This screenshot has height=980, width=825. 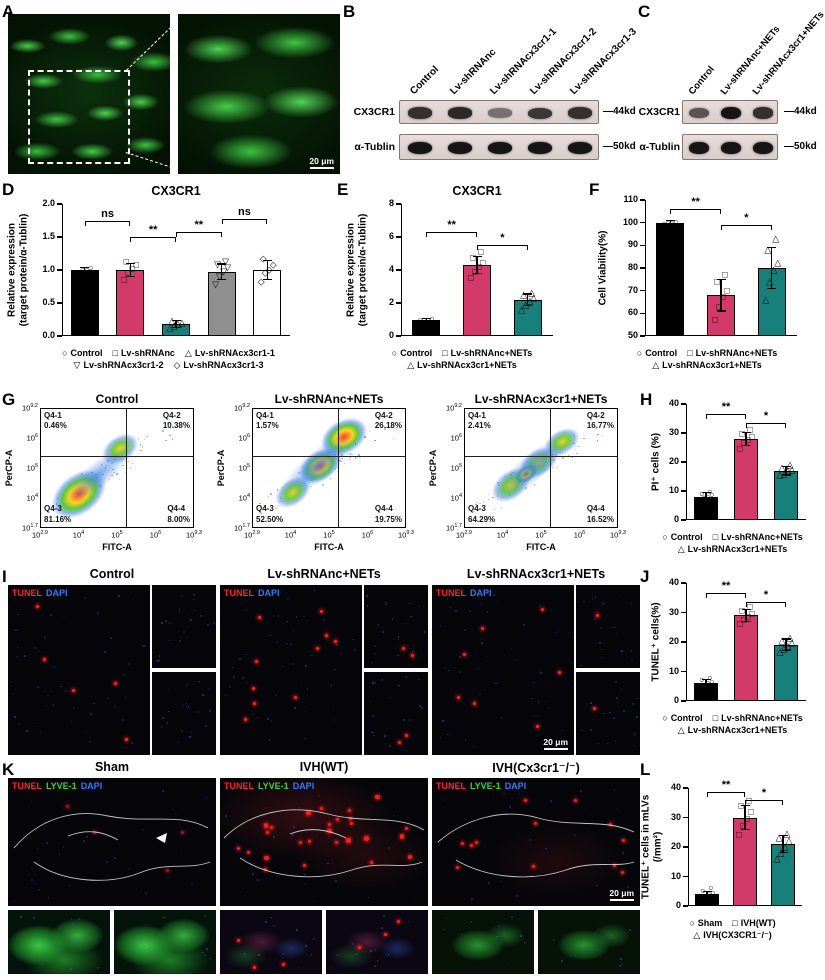 What do you see at coordinates (59, 942) in the screenshot?
I see `fluorescence-image-sub` at bounding box center [59, 942].